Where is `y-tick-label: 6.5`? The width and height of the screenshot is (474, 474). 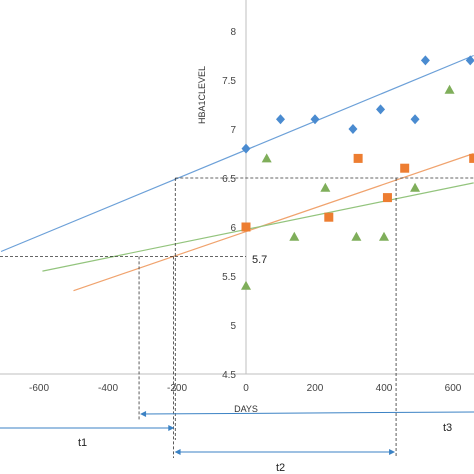
y-tick-label: 6.5 is located at coordinates (229, 179).